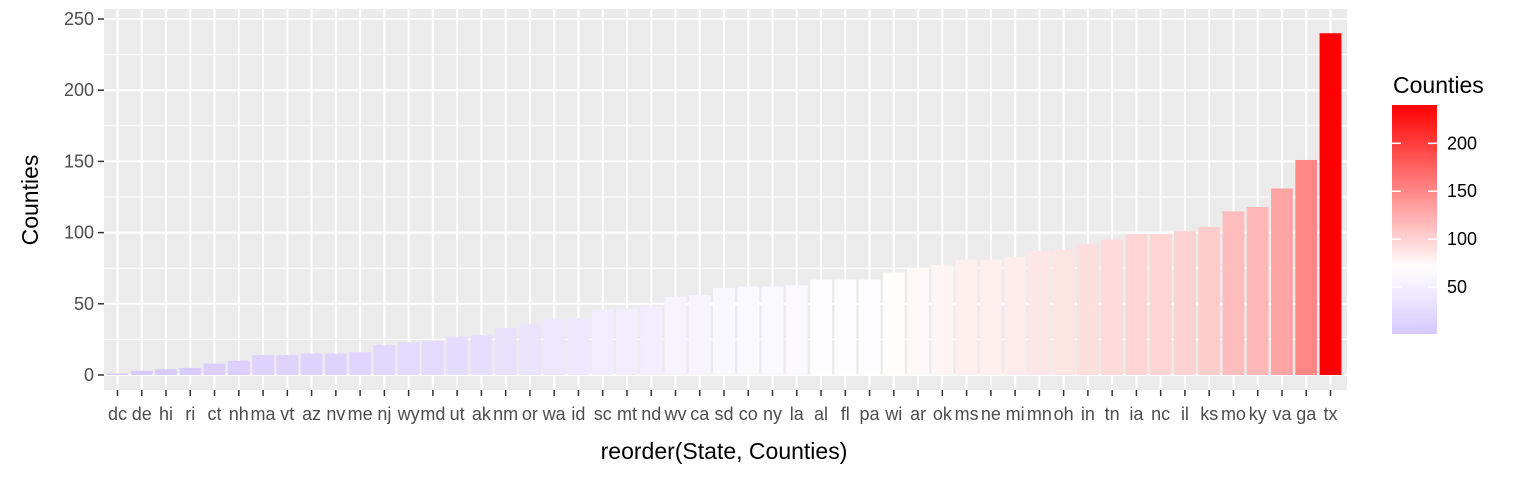 The width and height of the screenshot is (1536, 480). What do you see at coordinates (651, 340) in the screenshot?
I see `bar-nd` at bounding box center [651, 340].